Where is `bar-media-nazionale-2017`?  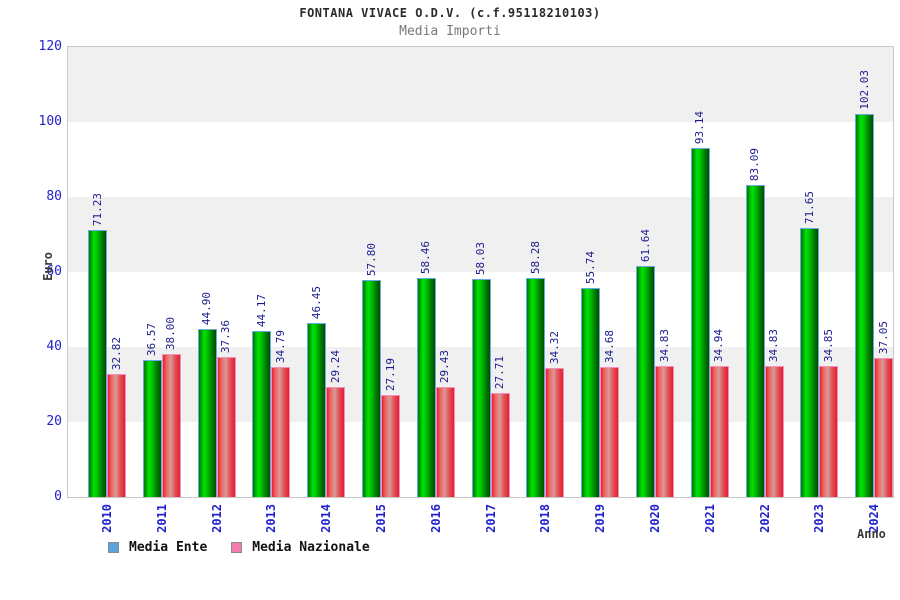 bar-media-nazionale-2017 is located at coordinates (500, 445).